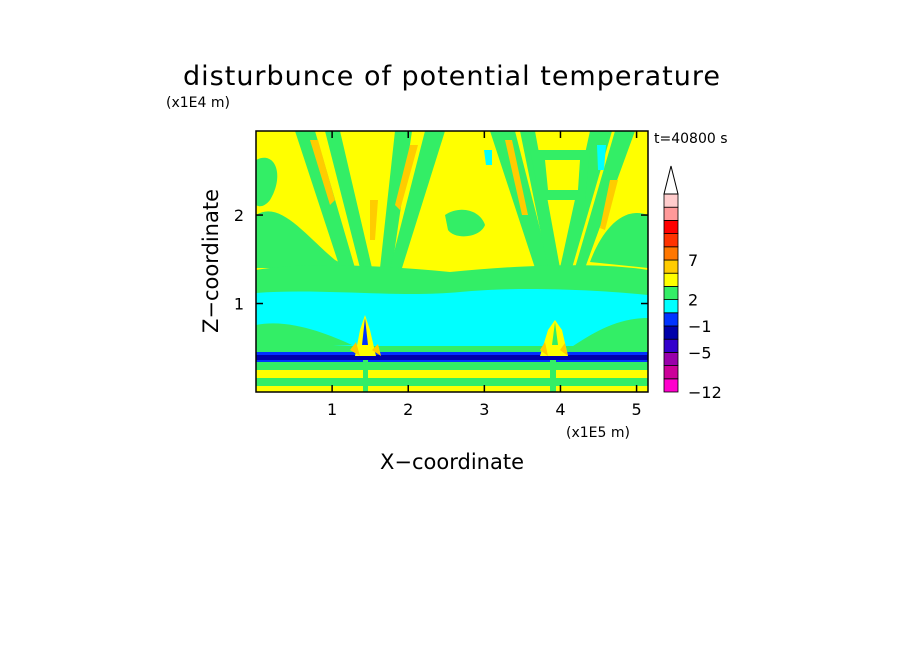 The width and height of the screenshot is (904, 654). What do you see at coordinates (460, 337) in the screenshot?
I see `layer-cyan-mid` at bounding box center [460, 337].